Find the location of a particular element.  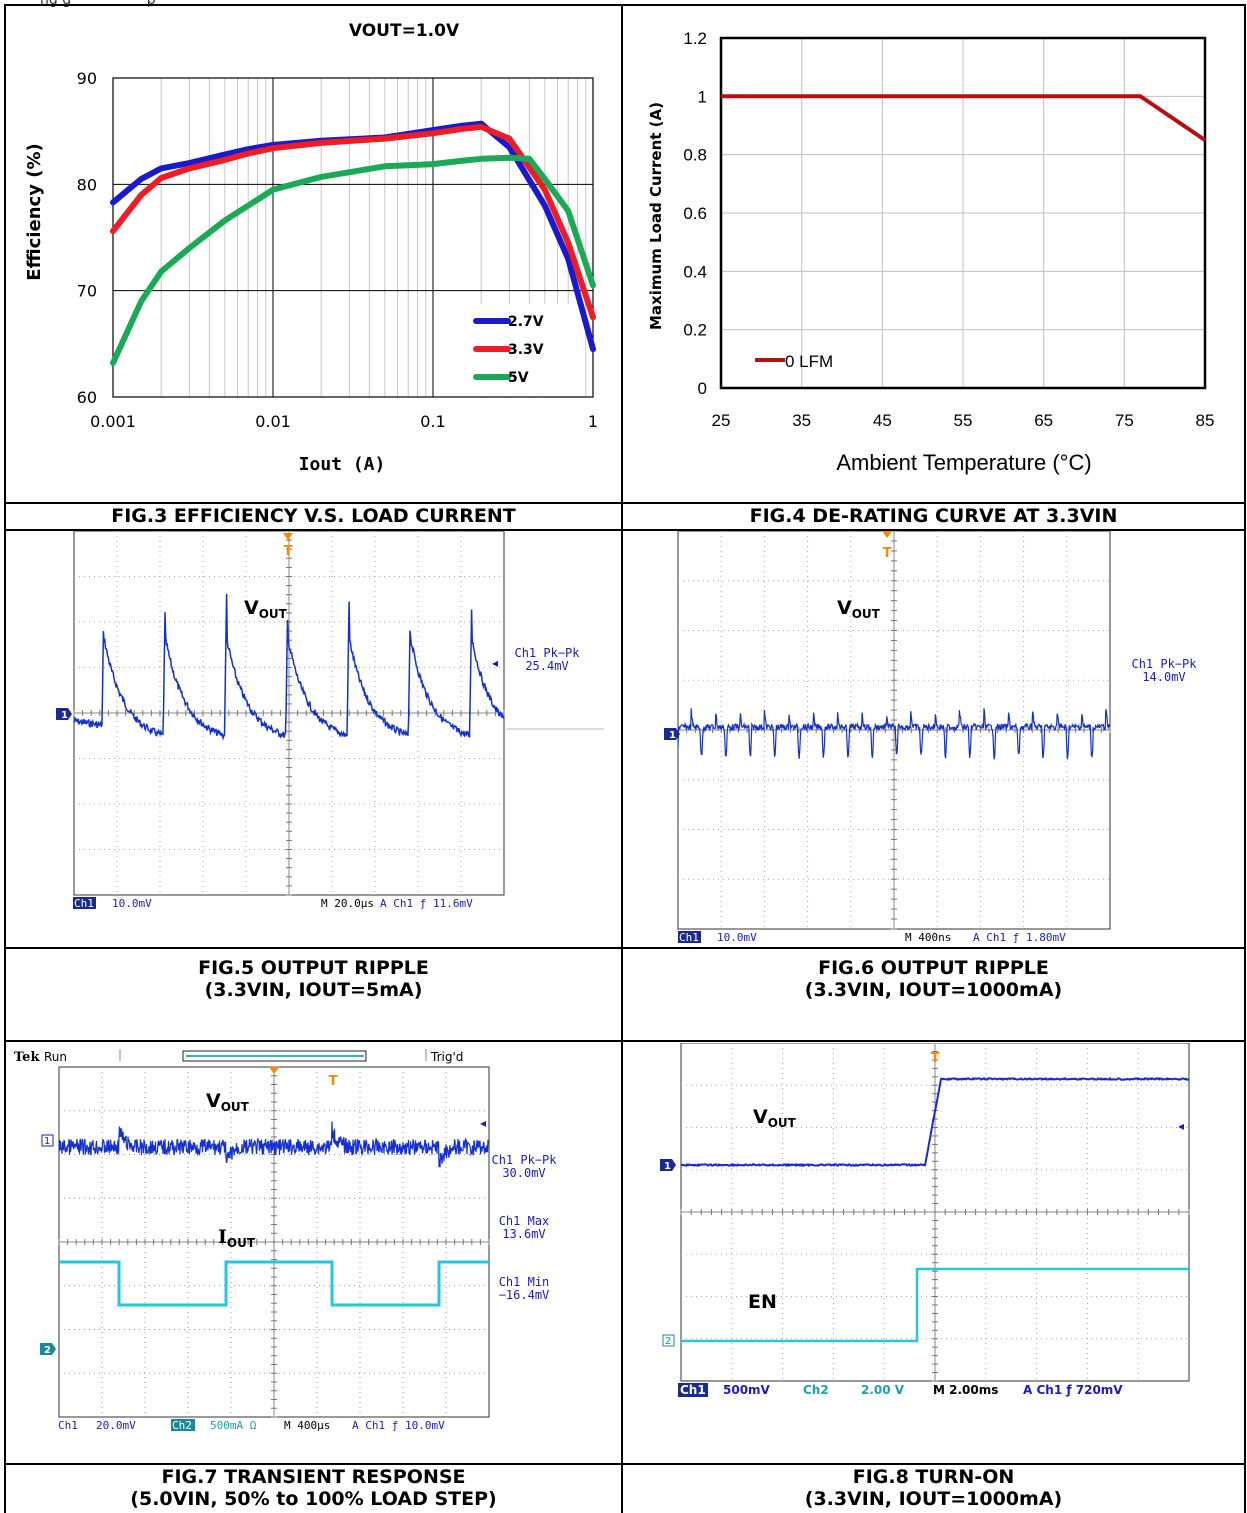

fig6-meas-1: Ch1 Pk−Pk is located at coordinates (1164, 664).